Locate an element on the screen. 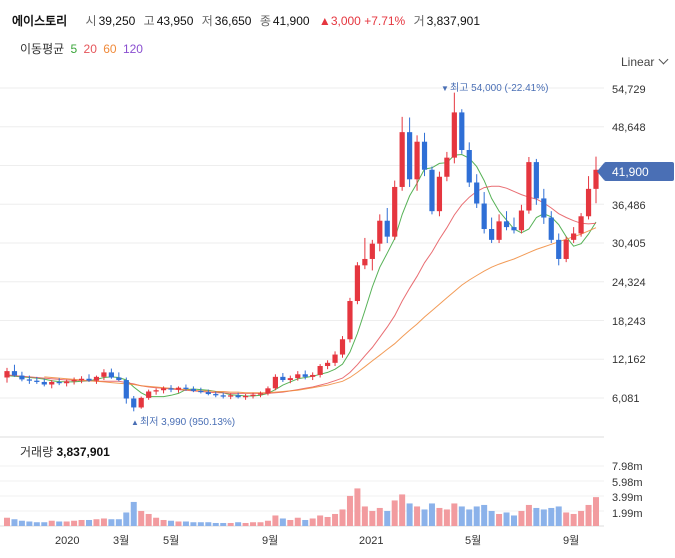 Image resolution: width=675 pixels, height=558 pixels. price-tick: 12,162 is located at coordinates (629, 360).